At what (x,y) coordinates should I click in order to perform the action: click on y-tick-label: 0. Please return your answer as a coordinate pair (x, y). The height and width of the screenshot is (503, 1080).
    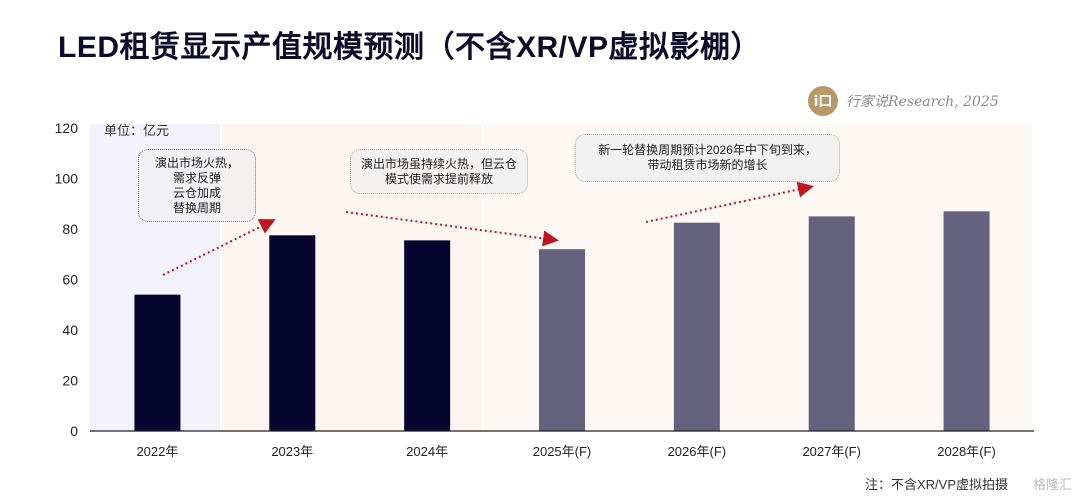
    Looking at the image, I should click on (74, 431).